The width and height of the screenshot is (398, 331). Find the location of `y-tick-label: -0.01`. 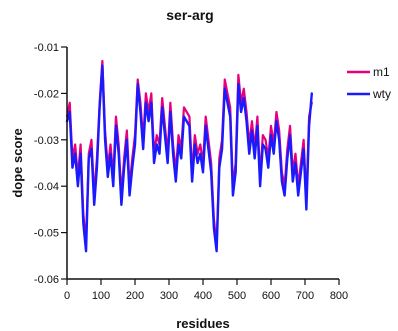

y-tick-label: -0.01 is located at coordinates (46, 48).